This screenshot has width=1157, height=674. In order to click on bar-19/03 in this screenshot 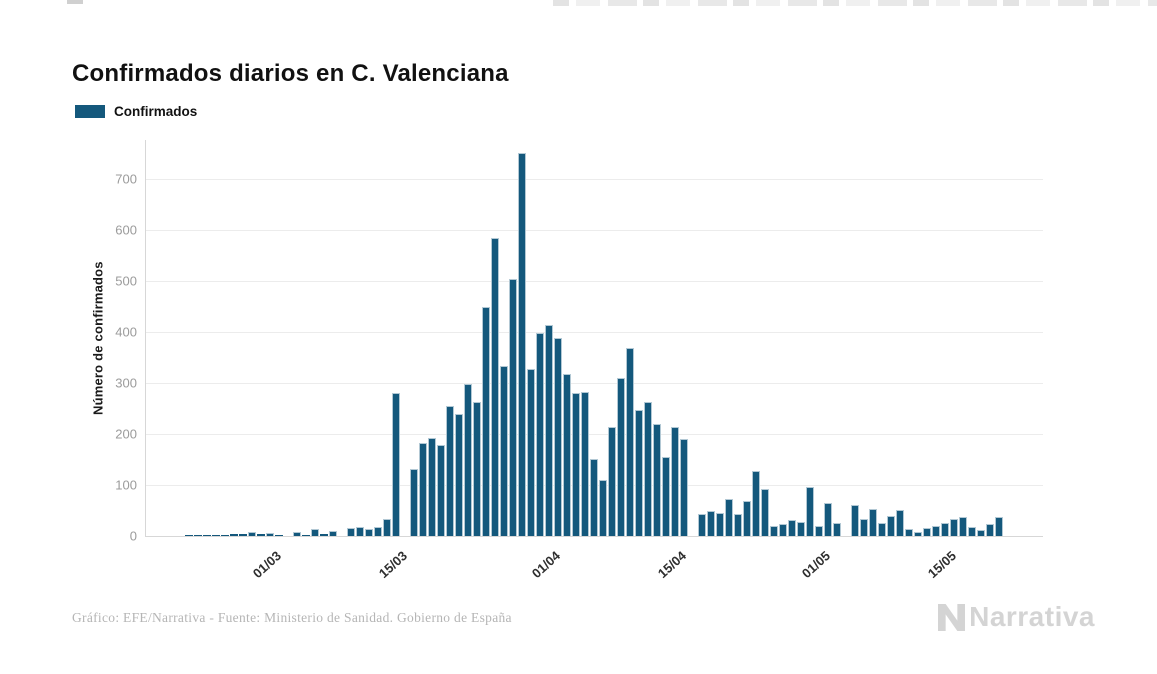, I will do `click(431, 487)`.